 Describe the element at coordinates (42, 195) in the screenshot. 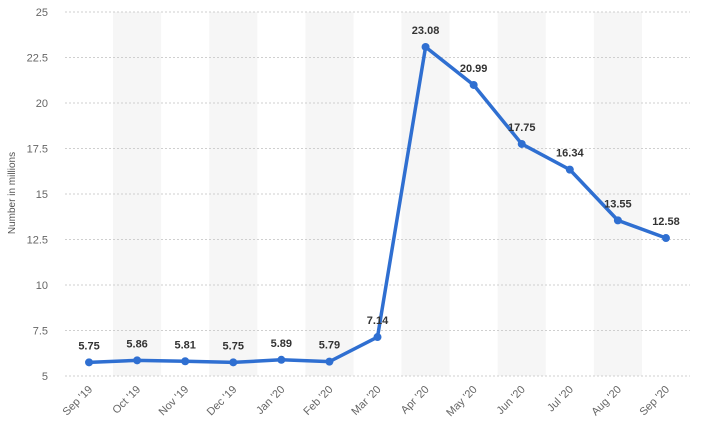

I see `y-tick-label: 15` at that location.